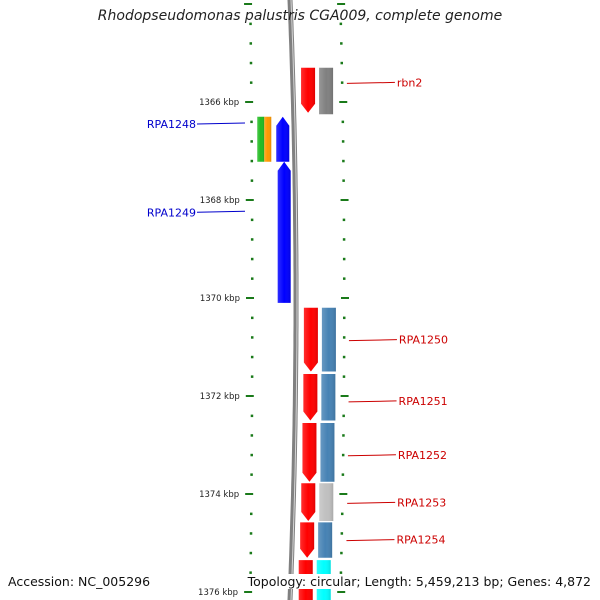 This screenshot has width=600, height=600. What do you see at coordinates (79, 581) in the screenshot?
I see `accession-text: Accession: NC_005296` at bounding box center [79, 581].